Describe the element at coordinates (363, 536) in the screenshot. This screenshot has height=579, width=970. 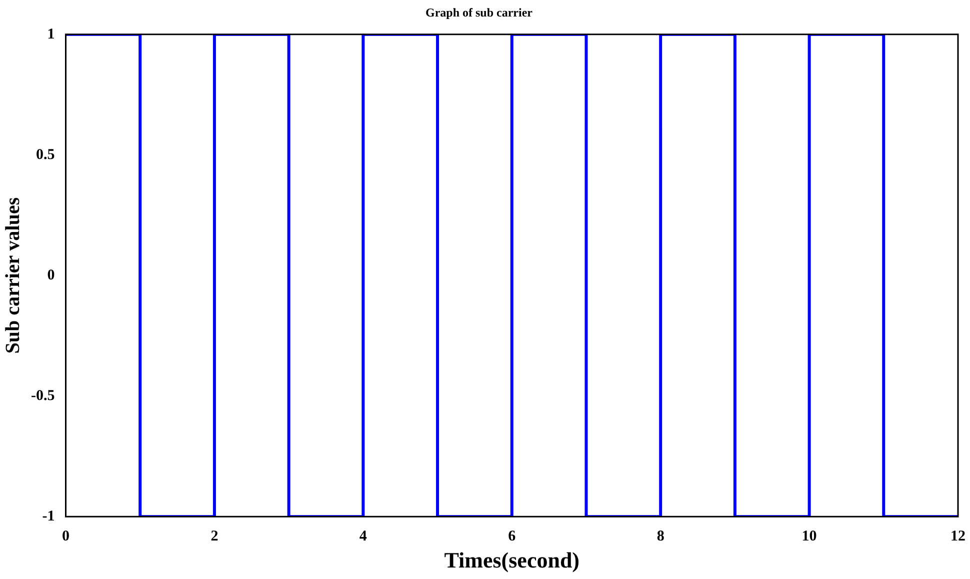
I see `x-tick-label: 4` at that location.